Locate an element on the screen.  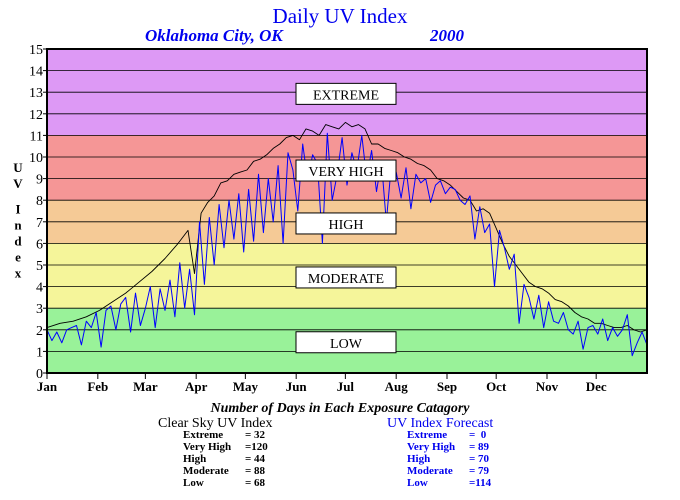
x-tick-label: Dec is located at coordinates (596, 386).